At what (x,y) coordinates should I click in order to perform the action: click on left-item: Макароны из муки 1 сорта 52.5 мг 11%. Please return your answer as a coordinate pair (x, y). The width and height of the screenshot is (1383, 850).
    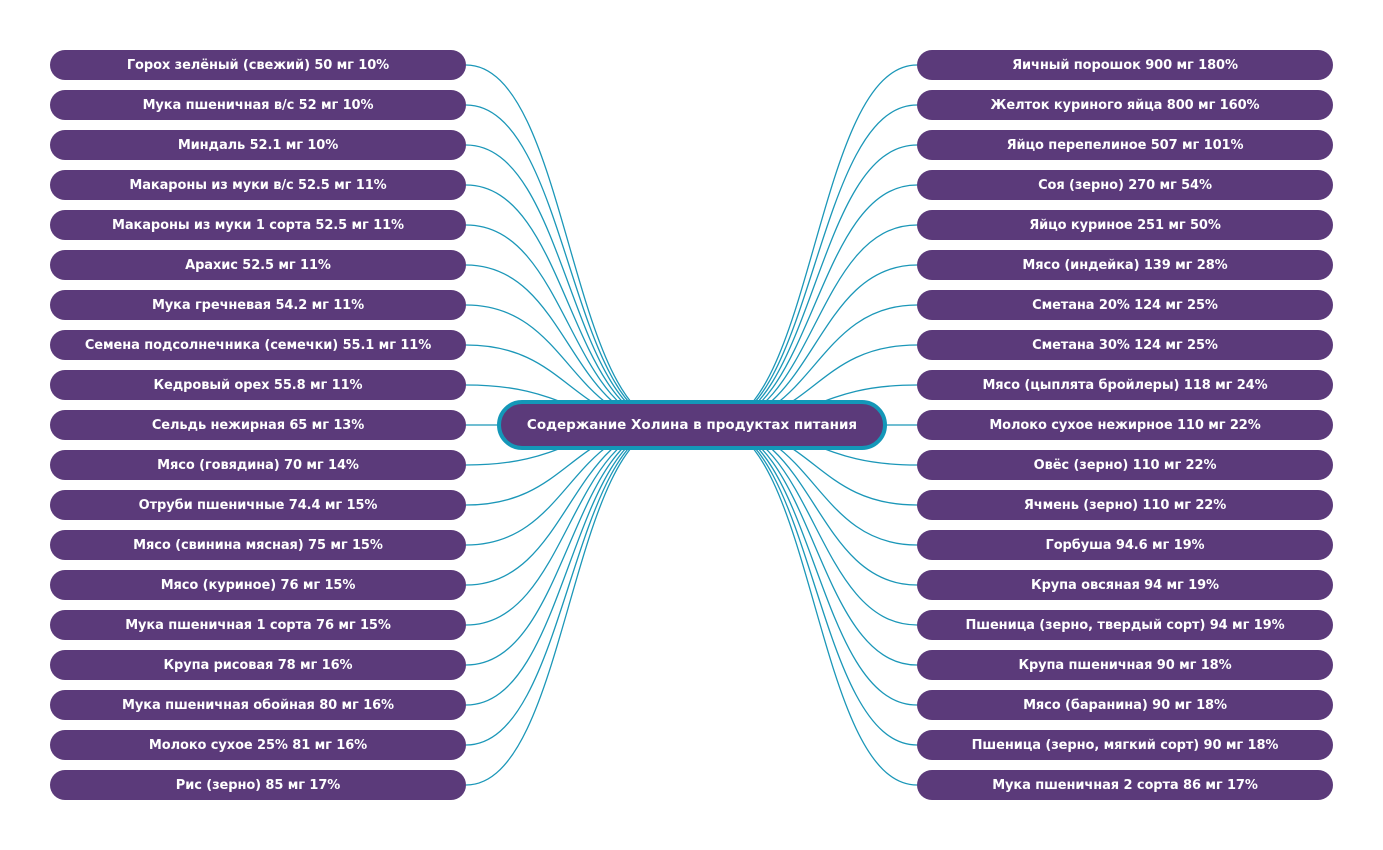
    Looking at the image, I should click on (258, 225).